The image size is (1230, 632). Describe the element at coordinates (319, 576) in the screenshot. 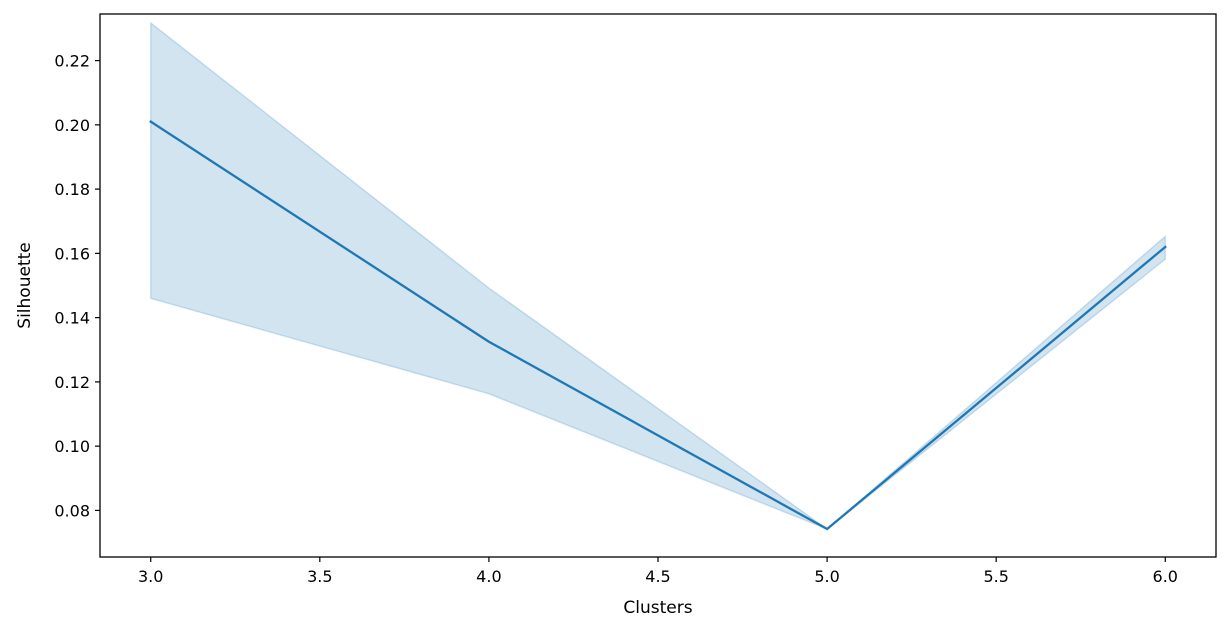

I see `x-tick-label: 3.5` at that location.